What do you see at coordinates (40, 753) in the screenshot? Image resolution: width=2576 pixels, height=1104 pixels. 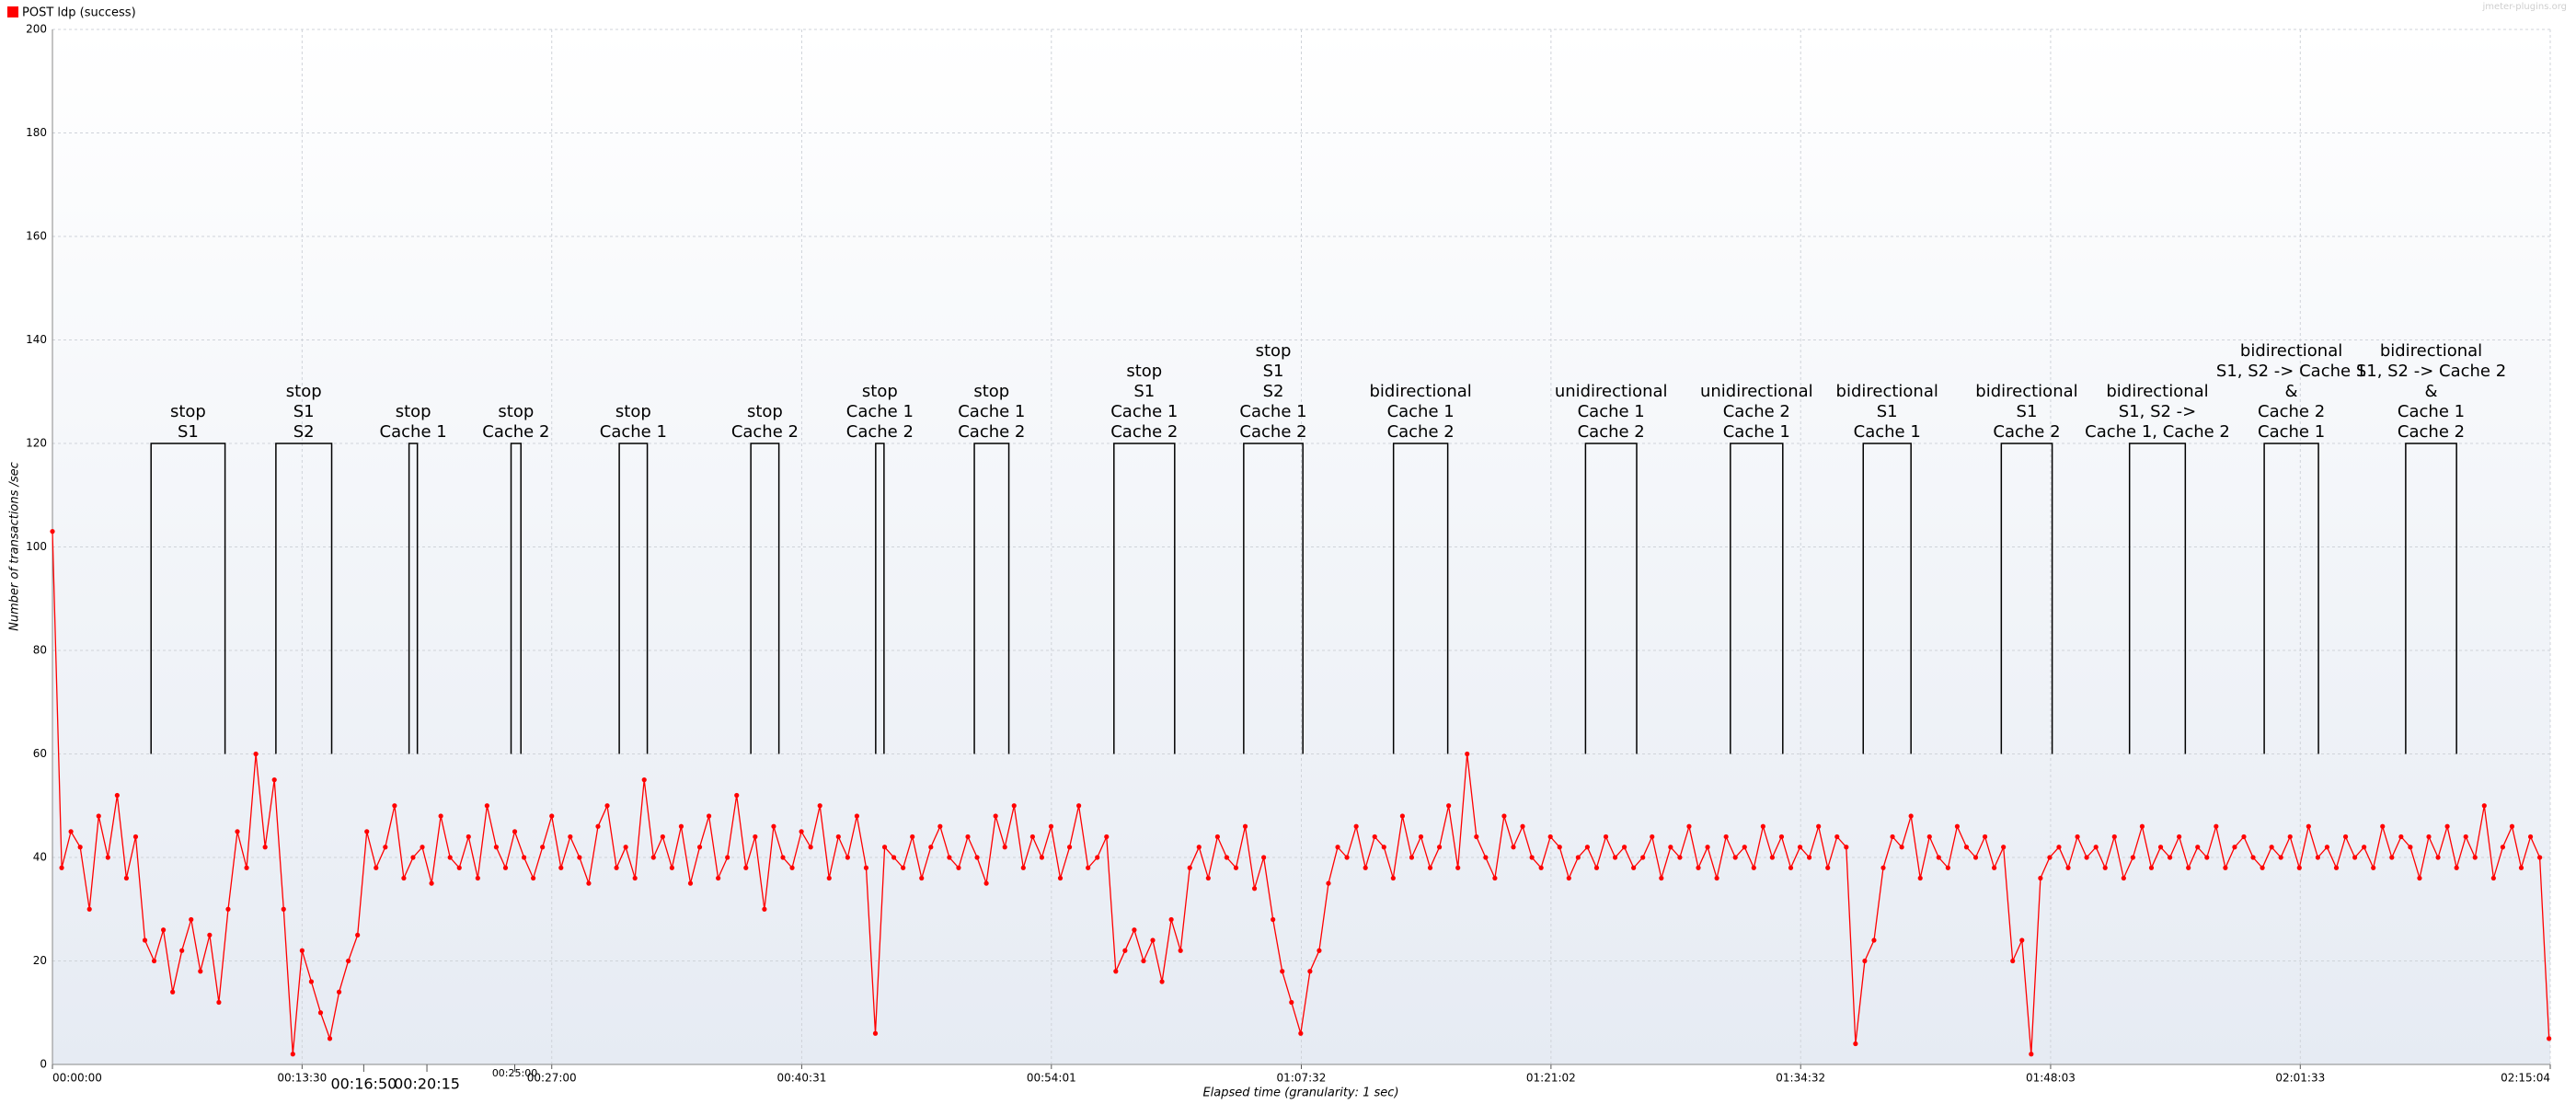 I see `y-tick-label: 60` at bounding box center [40, 753].